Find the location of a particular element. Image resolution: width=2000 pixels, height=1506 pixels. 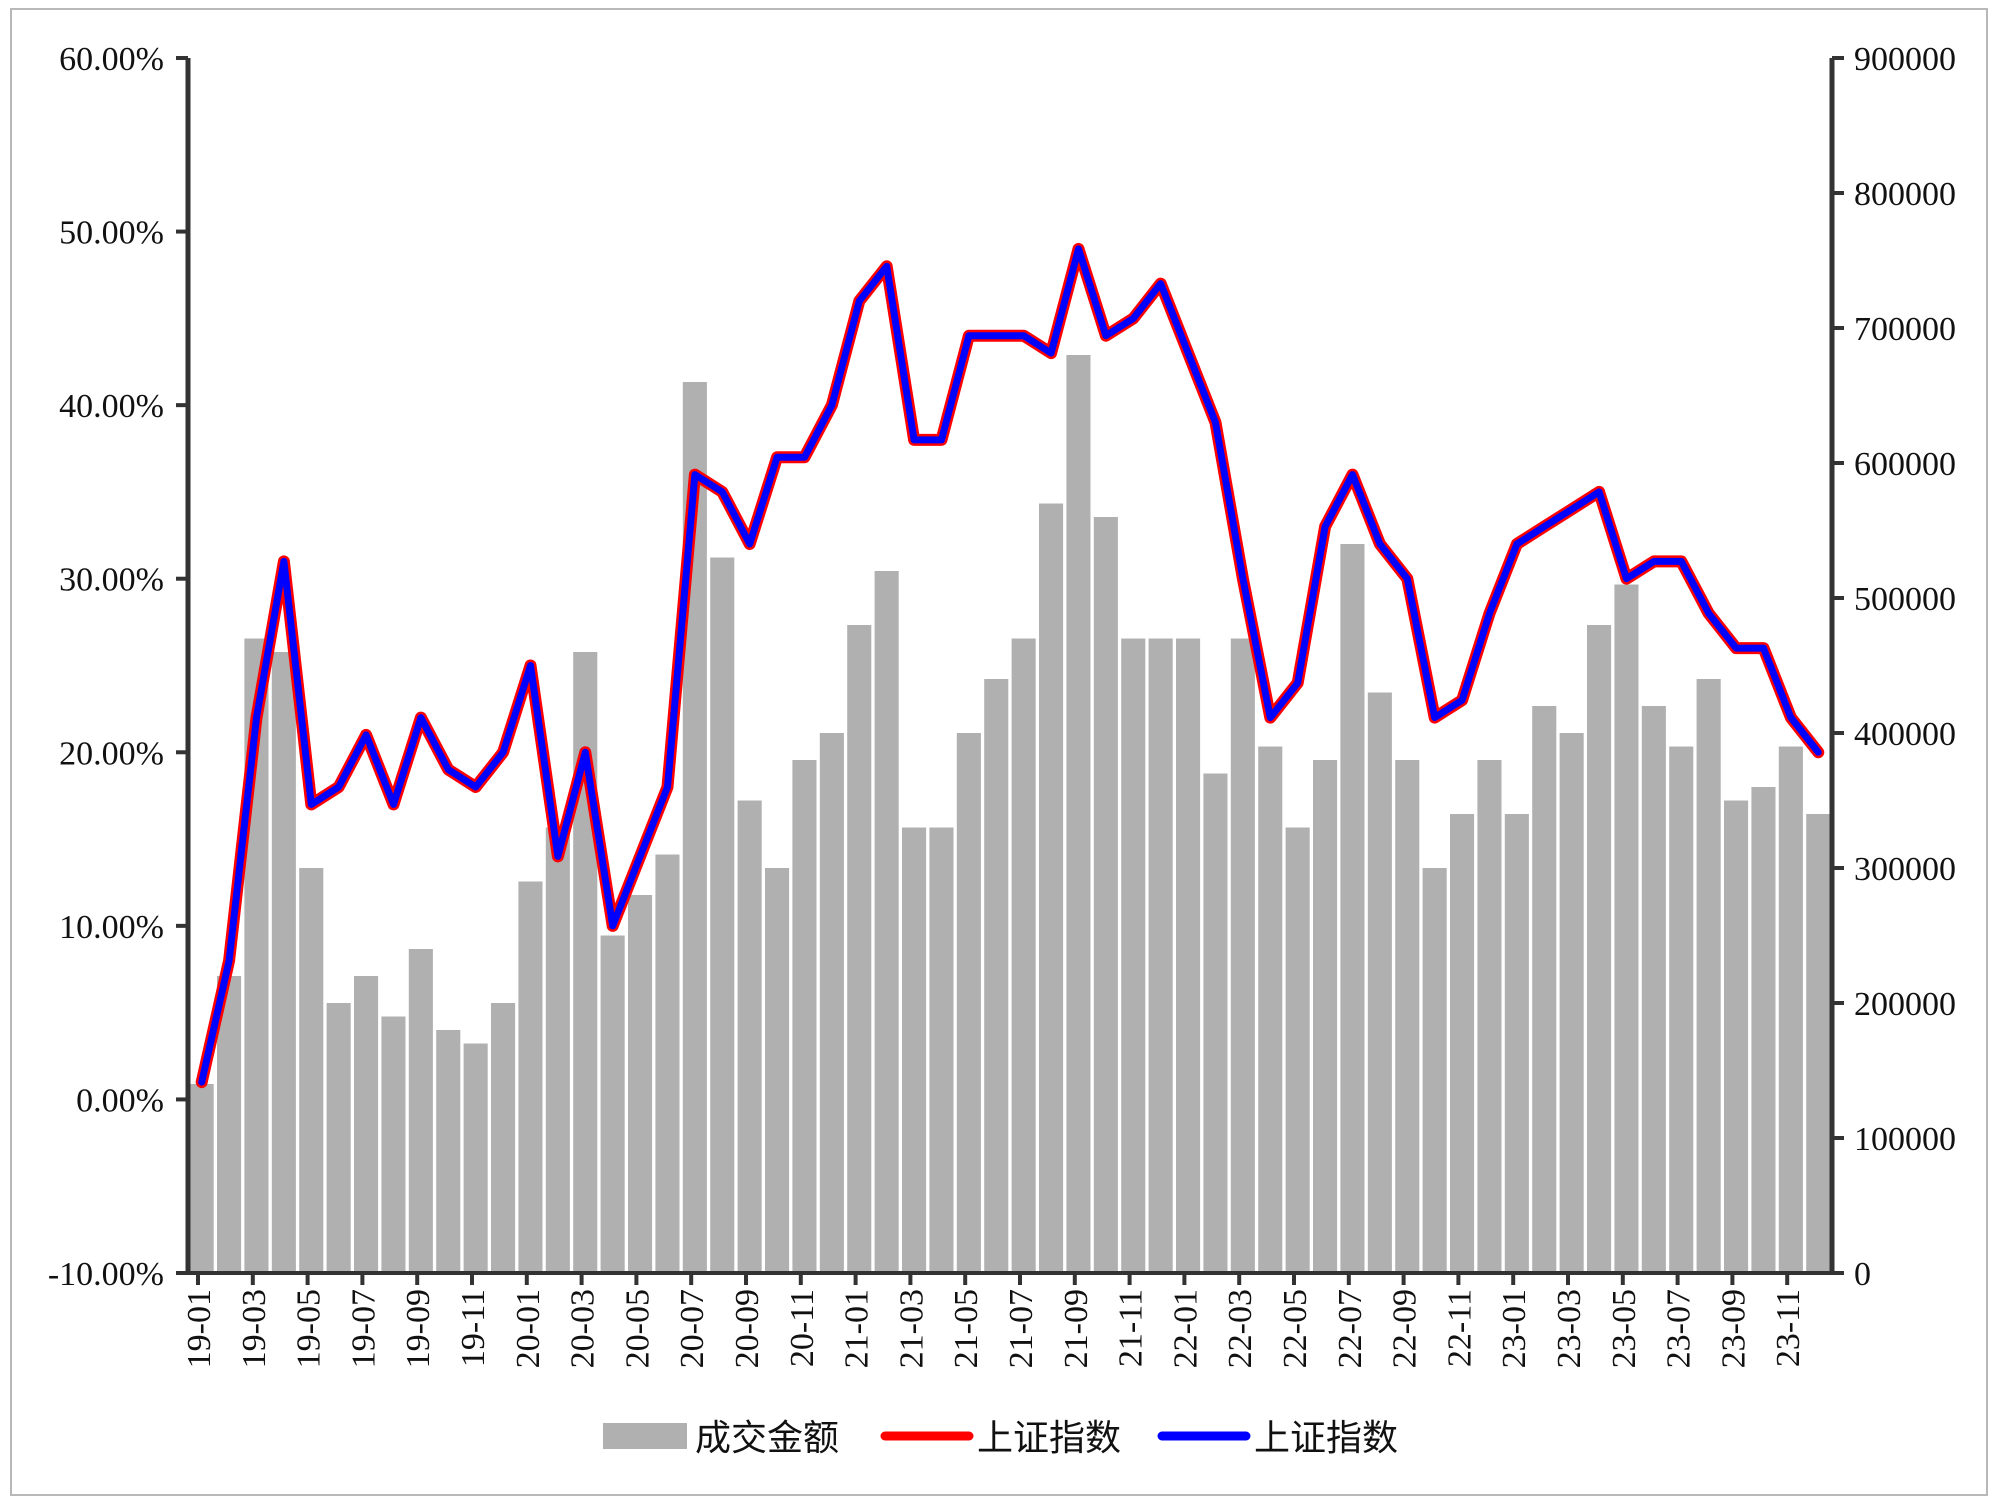

left-tick-label: -10.00% is located at coordinates (106, 1274).